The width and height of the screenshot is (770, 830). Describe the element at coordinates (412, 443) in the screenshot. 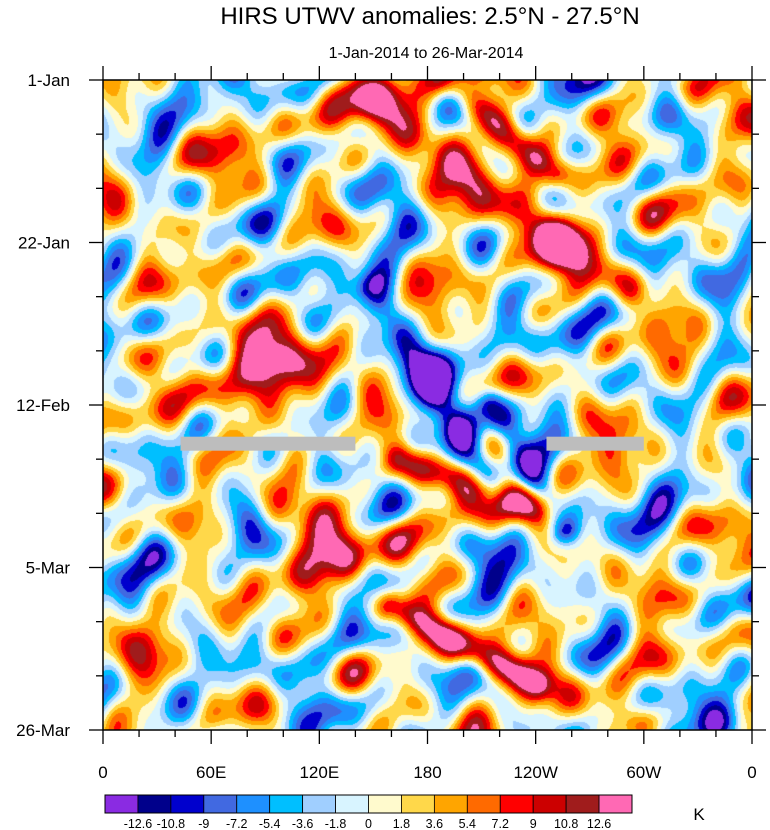

I see `missing-data-layer` at that location.